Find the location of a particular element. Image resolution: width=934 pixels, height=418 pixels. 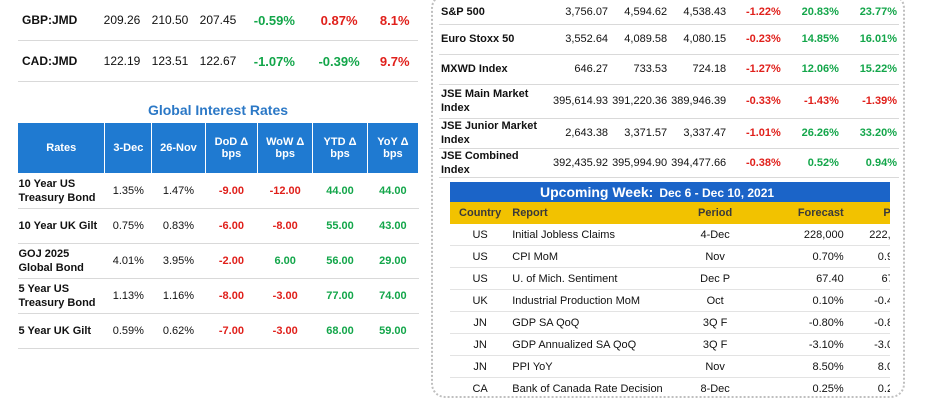

interest-rate-name: 5 Year US Treasury Bond is located at coordinates (61, 296).